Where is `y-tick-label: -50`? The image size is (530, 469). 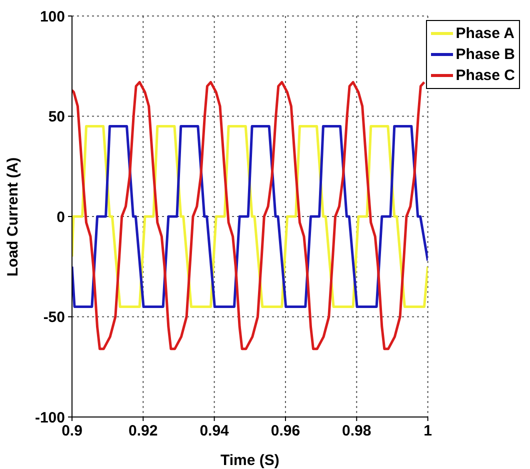
y-tick-label: -50 is located at coordinates (54, 317).